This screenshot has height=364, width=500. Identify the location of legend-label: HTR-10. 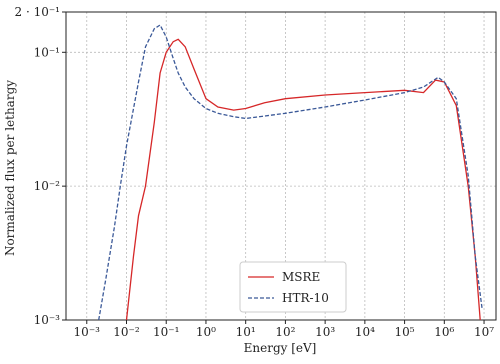
(305, 298).